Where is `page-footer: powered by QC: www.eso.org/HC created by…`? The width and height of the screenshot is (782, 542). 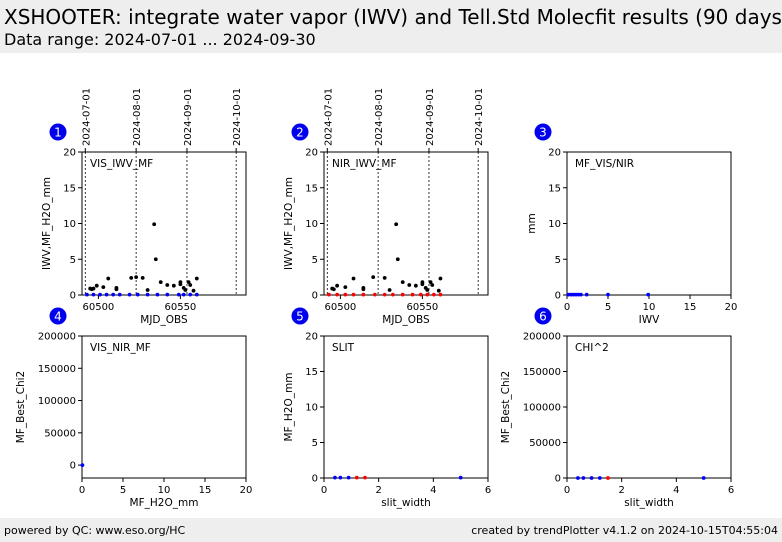
page-footer: powered by QC: www.eso.org/HC created by… is located at coordinates (391, 530).